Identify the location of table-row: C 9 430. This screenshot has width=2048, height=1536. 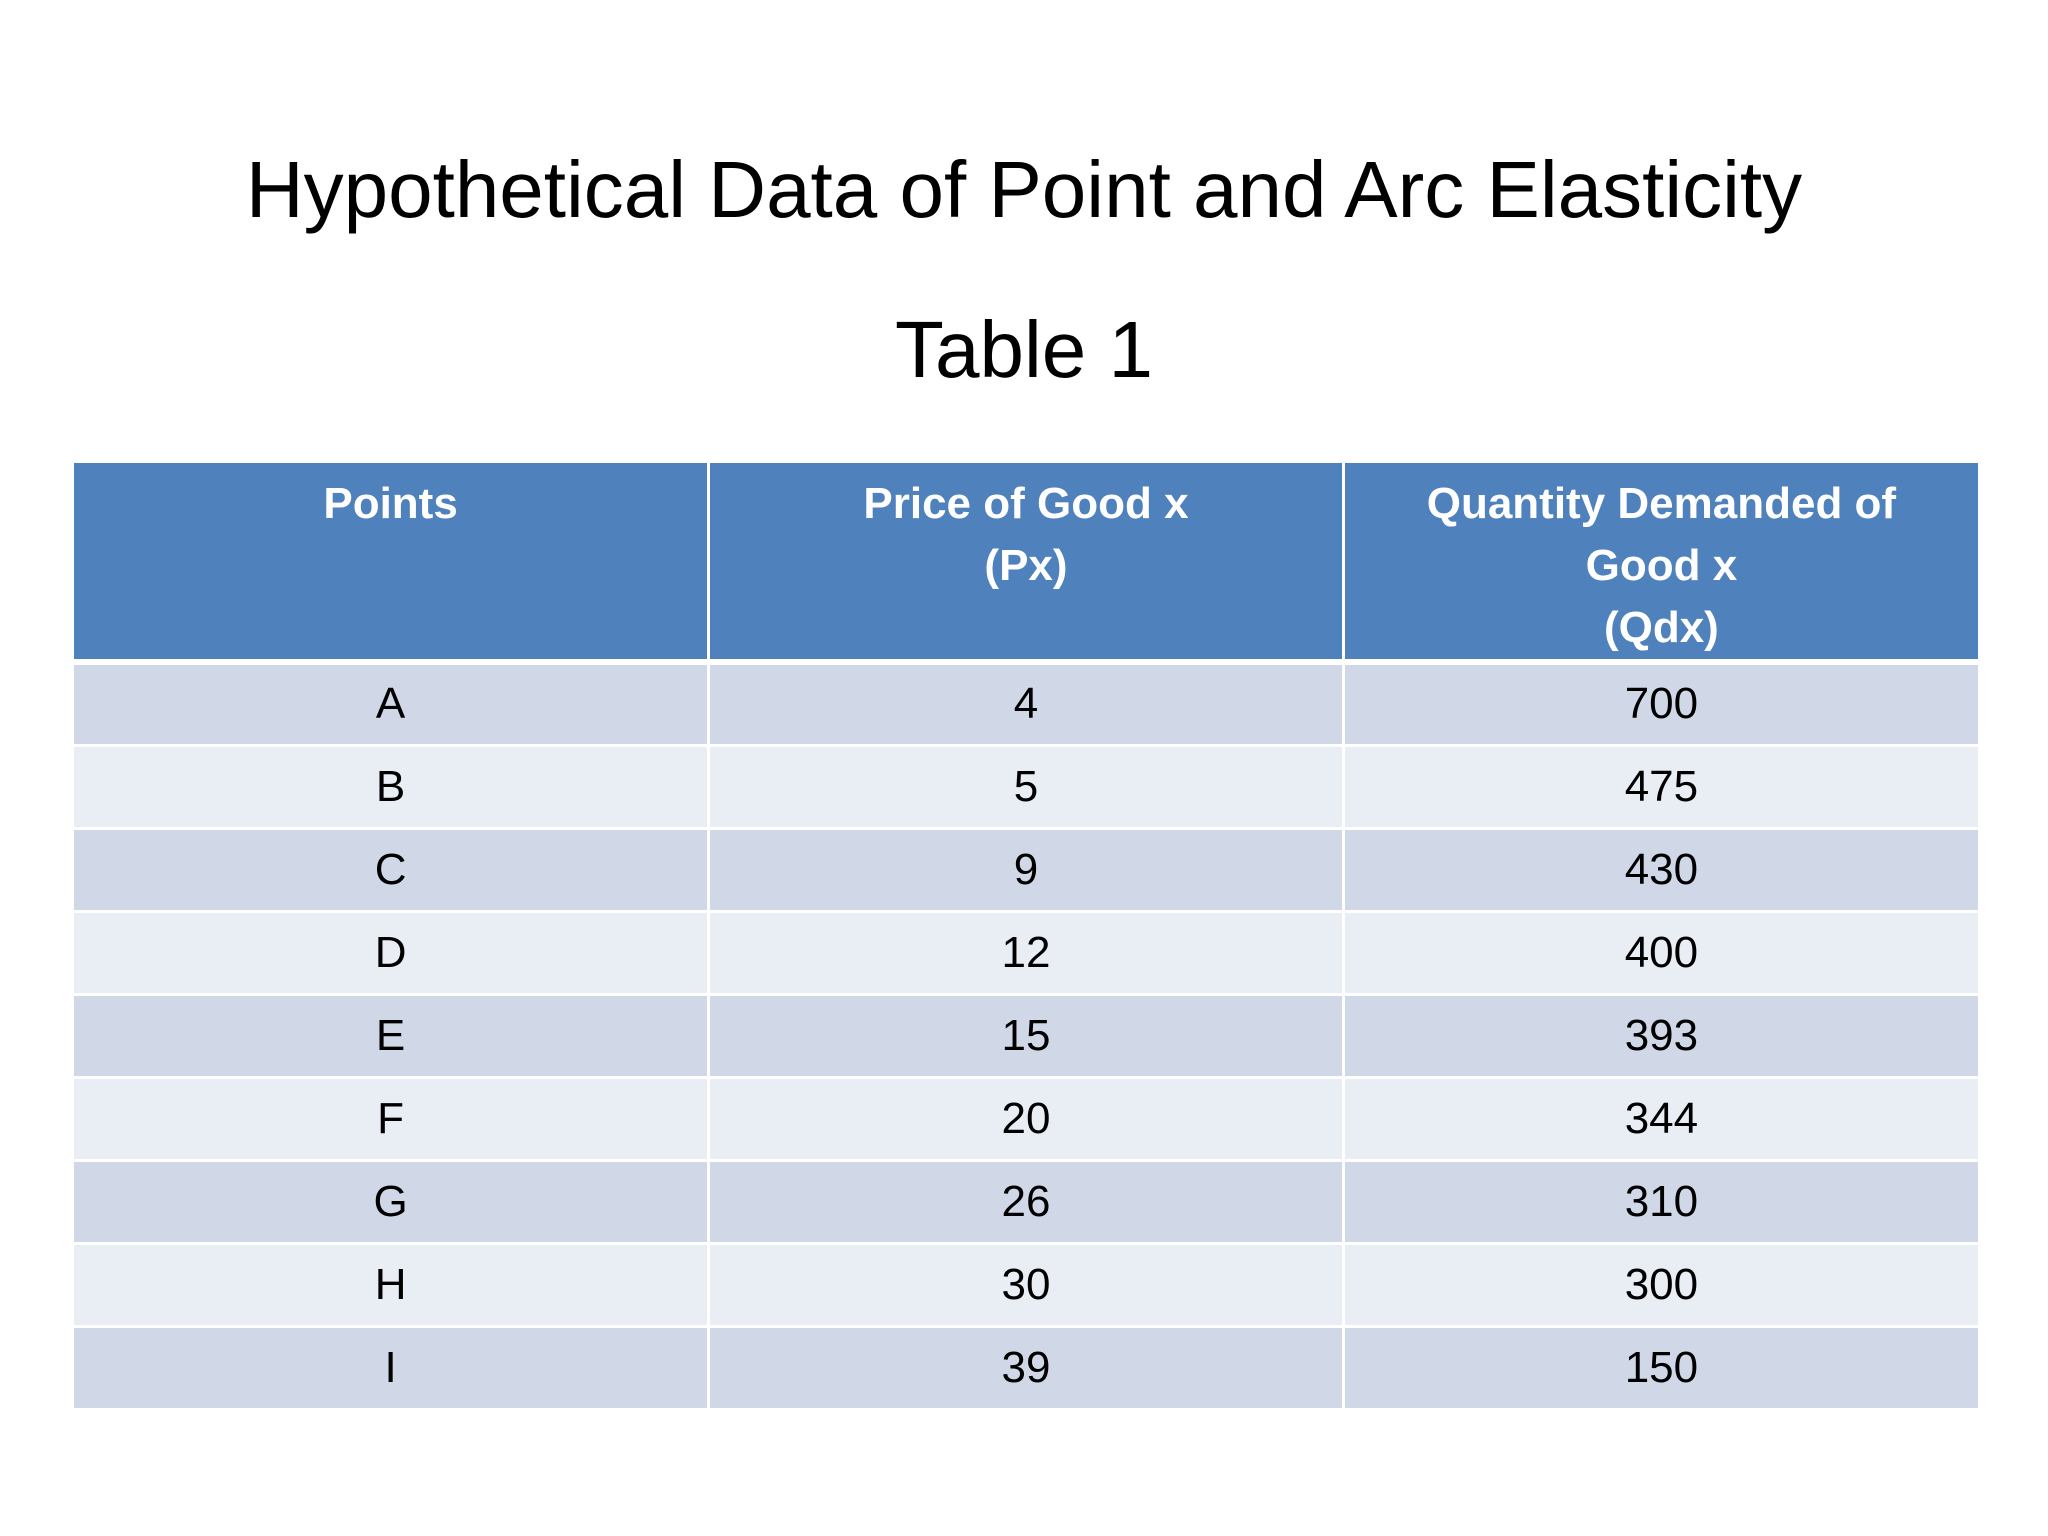
(1026, 870).